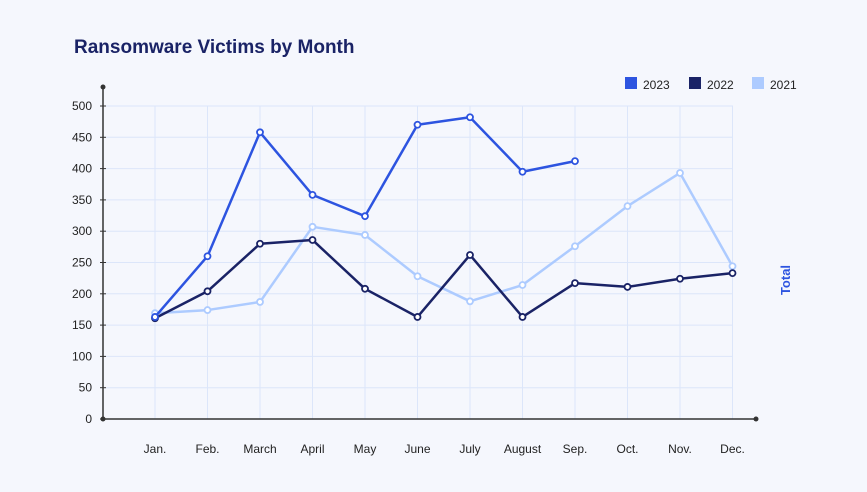  I want to click on y-tick-label: 400, so click(82, 169).